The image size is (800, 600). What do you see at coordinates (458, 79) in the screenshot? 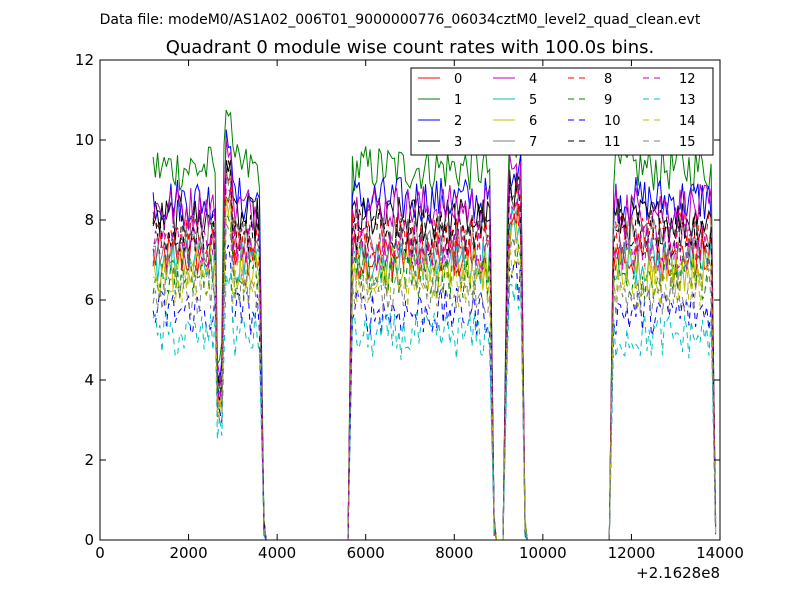
I see `legend-label-0: 0` at bounding box center [458, 79].